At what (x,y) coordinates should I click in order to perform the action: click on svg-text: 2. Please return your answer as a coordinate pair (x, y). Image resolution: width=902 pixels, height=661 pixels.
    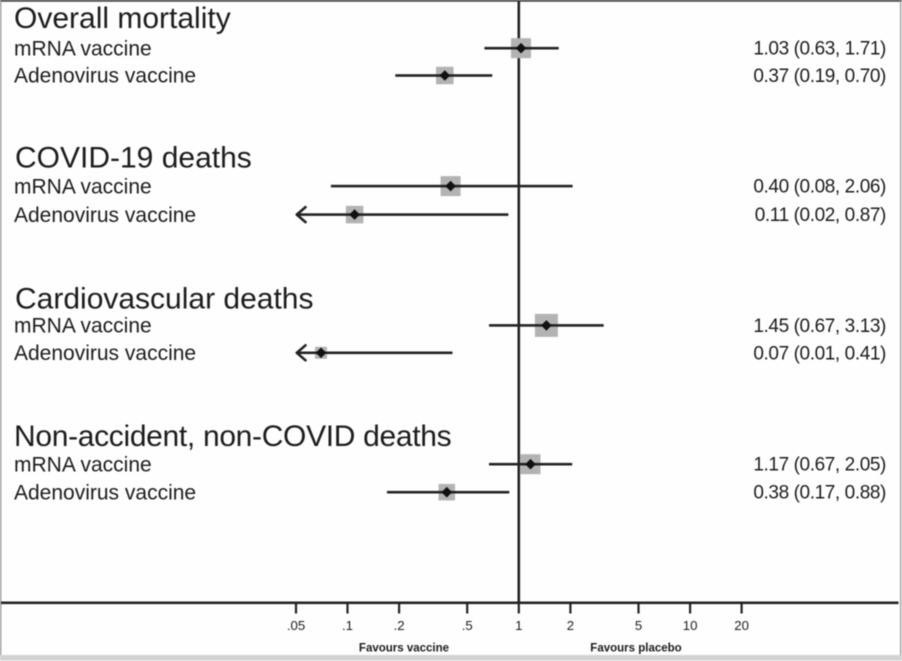
    Looking at the image, I should click on (570, 625).